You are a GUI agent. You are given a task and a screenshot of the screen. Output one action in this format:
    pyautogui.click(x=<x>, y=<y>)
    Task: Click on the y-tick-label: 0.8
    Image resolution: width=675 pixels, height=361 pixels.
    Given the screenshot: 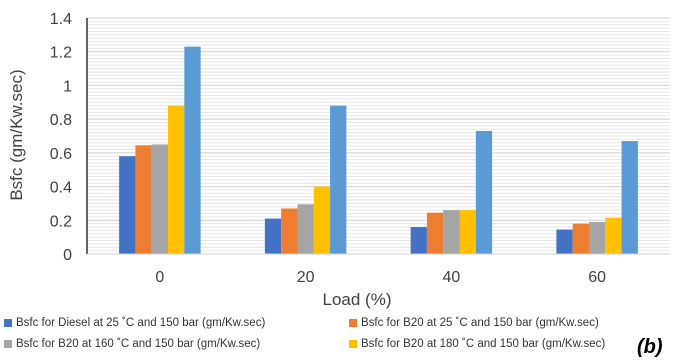 What is the action you would take?
    pyautogui.click(x=61, y=120)
    